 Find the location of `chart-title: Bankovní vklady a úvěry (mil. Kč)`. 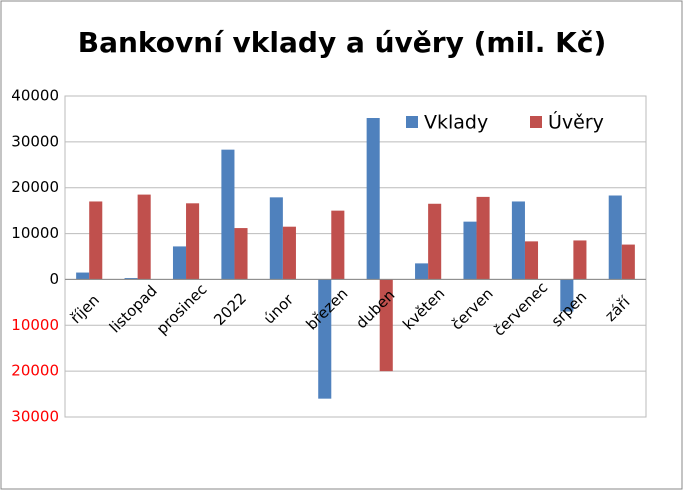

chart-title: Bankovní vklady a úvěry (mil. Kč) is located at coordinates (342, 42).